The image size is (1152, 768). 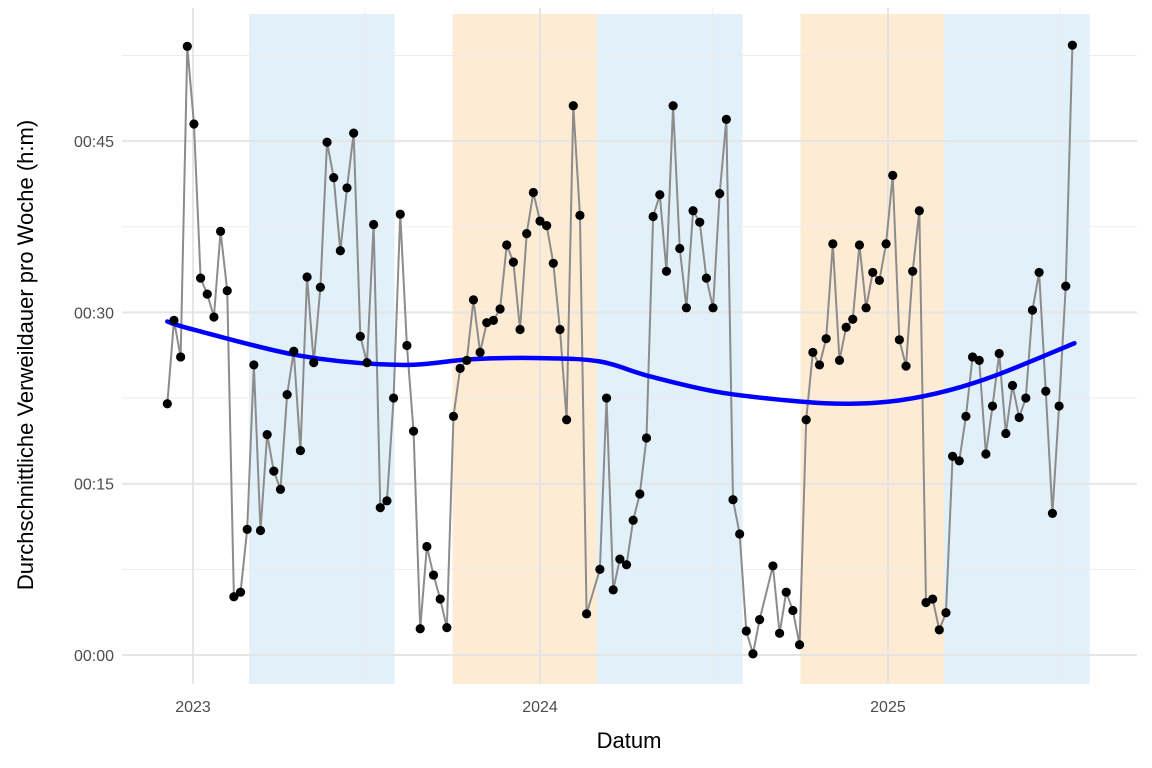 I want to click on x-axis-ticks: 2023 2024 2025, so click(x=540, y=707).